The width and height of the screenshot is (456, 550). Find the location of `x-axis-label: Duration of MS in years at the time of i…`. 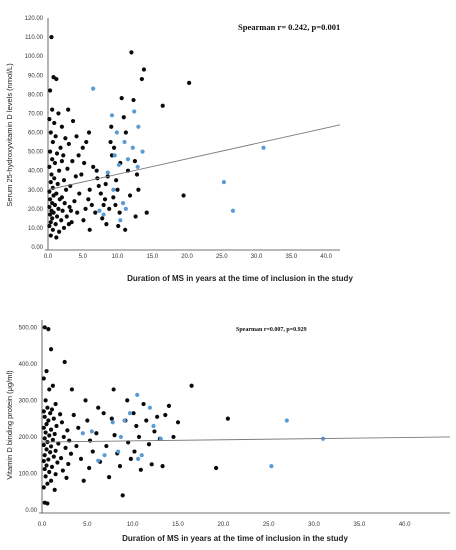

x-axis-label: Duration of MS in years at the time of i… is located at coordinates (240, 278).